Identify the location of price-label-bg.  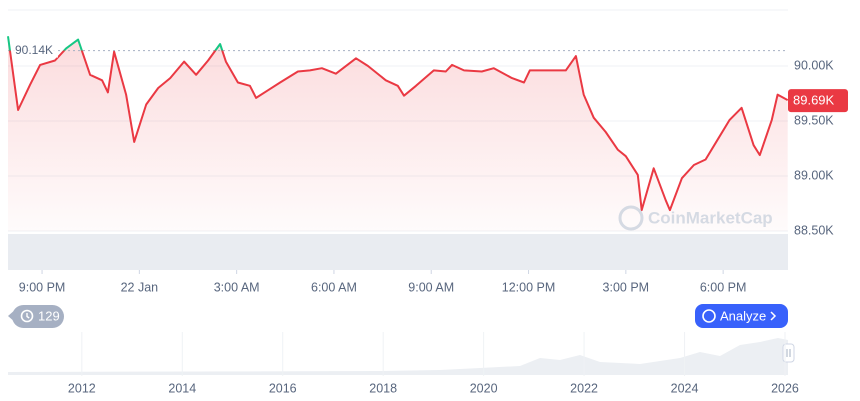
(818, 101).